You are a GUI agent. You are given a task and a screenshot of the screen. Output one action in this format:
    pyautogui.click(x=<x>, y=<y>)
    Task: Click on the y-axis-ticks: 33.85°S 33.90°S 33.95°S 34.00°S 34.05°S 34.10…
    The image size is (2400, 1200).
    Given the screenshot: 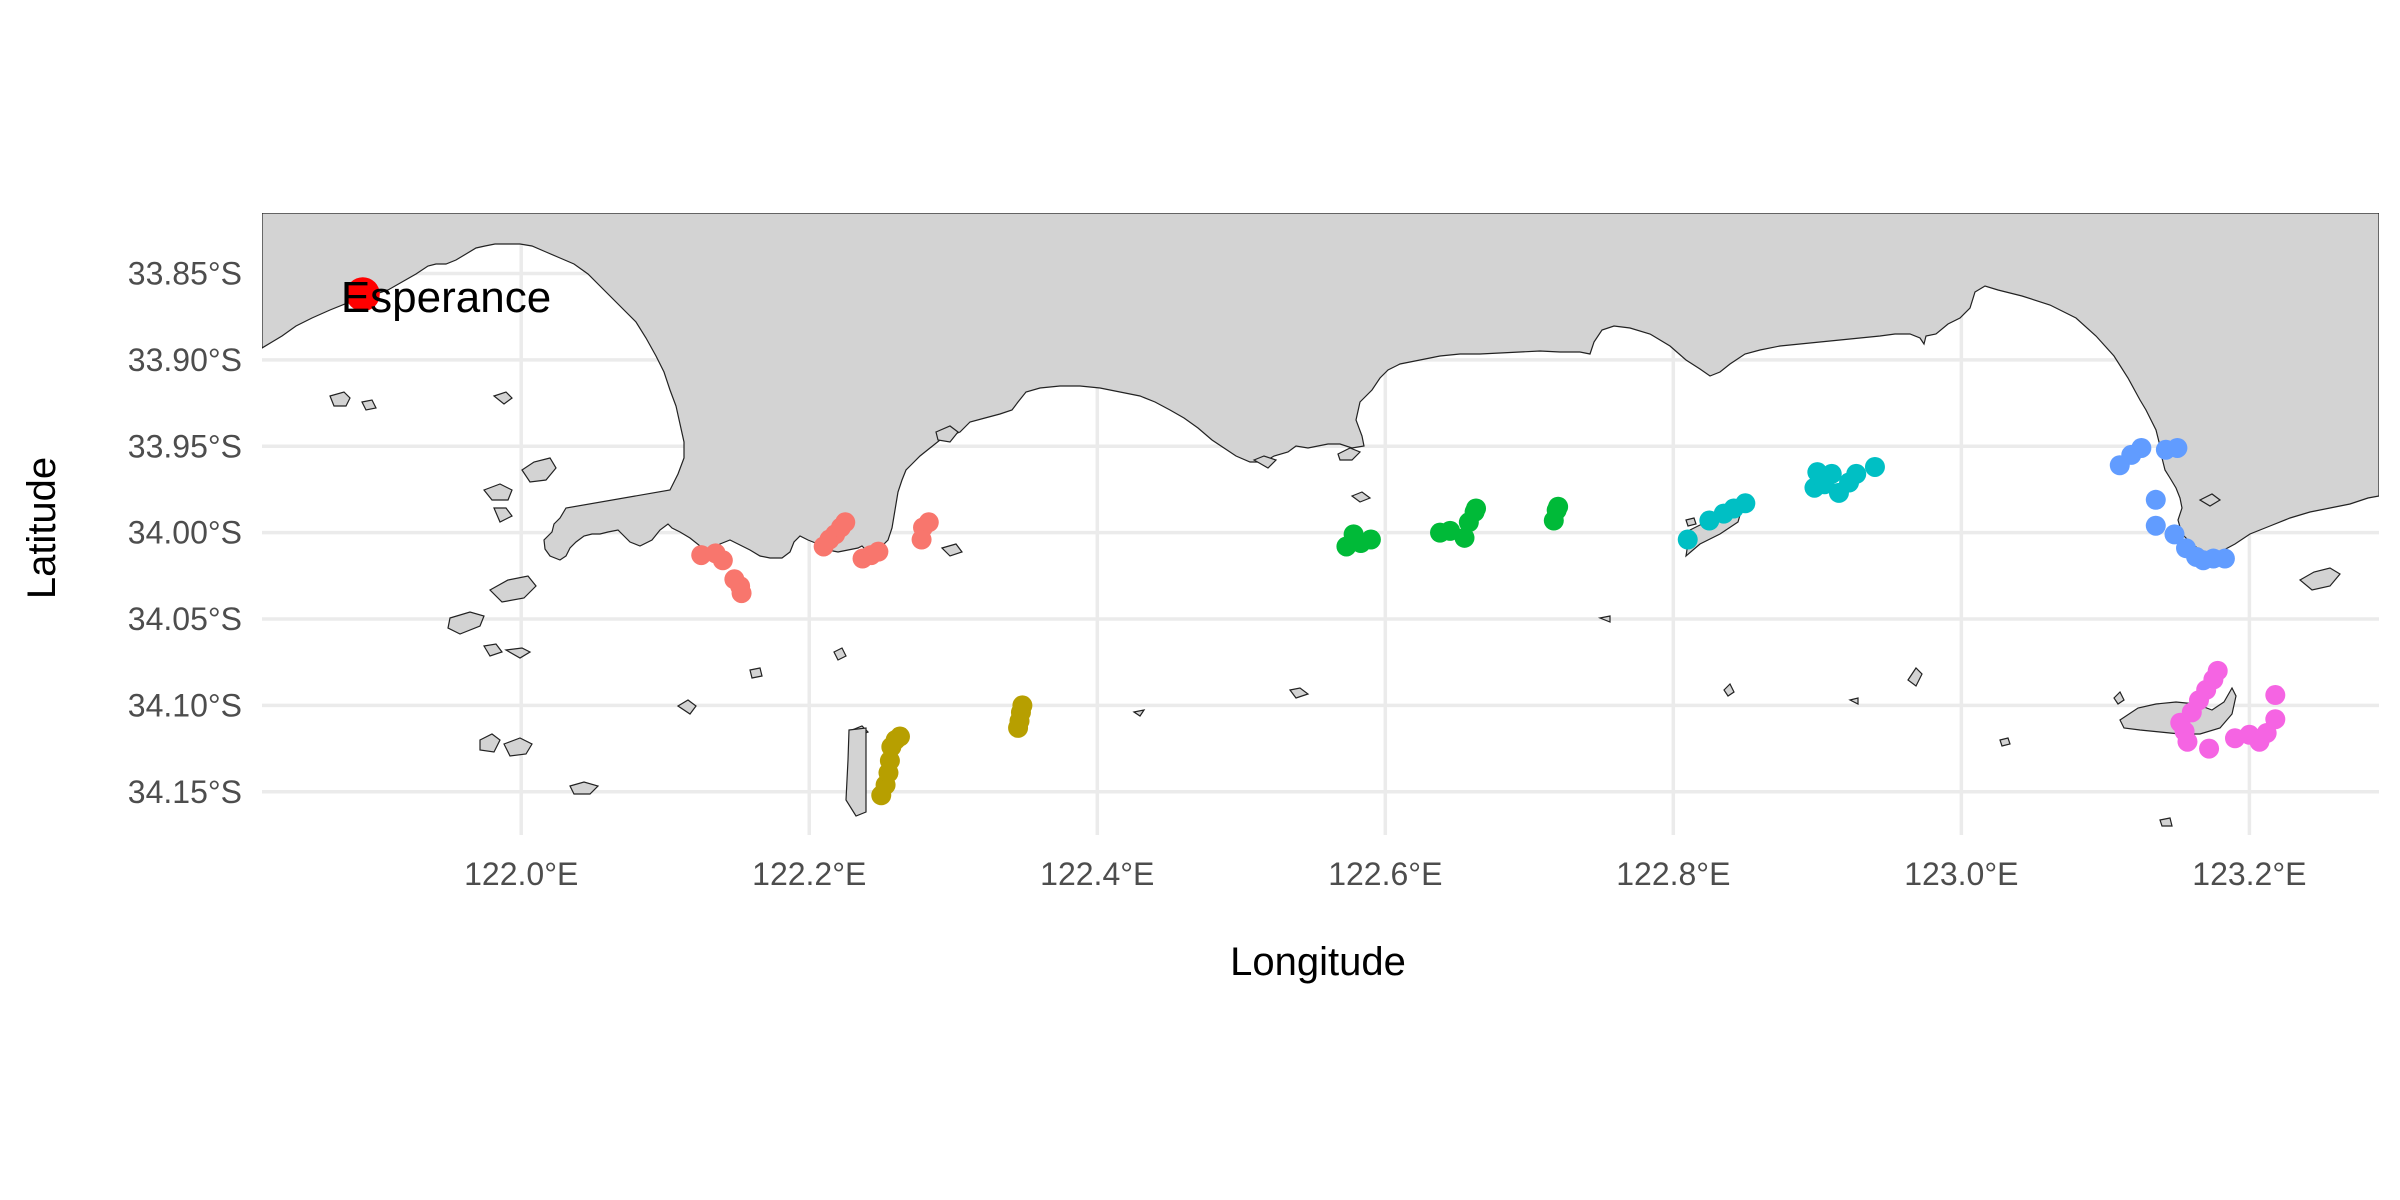 What is the action you would take?
    pyautogui.click(x=185, y=532)
    